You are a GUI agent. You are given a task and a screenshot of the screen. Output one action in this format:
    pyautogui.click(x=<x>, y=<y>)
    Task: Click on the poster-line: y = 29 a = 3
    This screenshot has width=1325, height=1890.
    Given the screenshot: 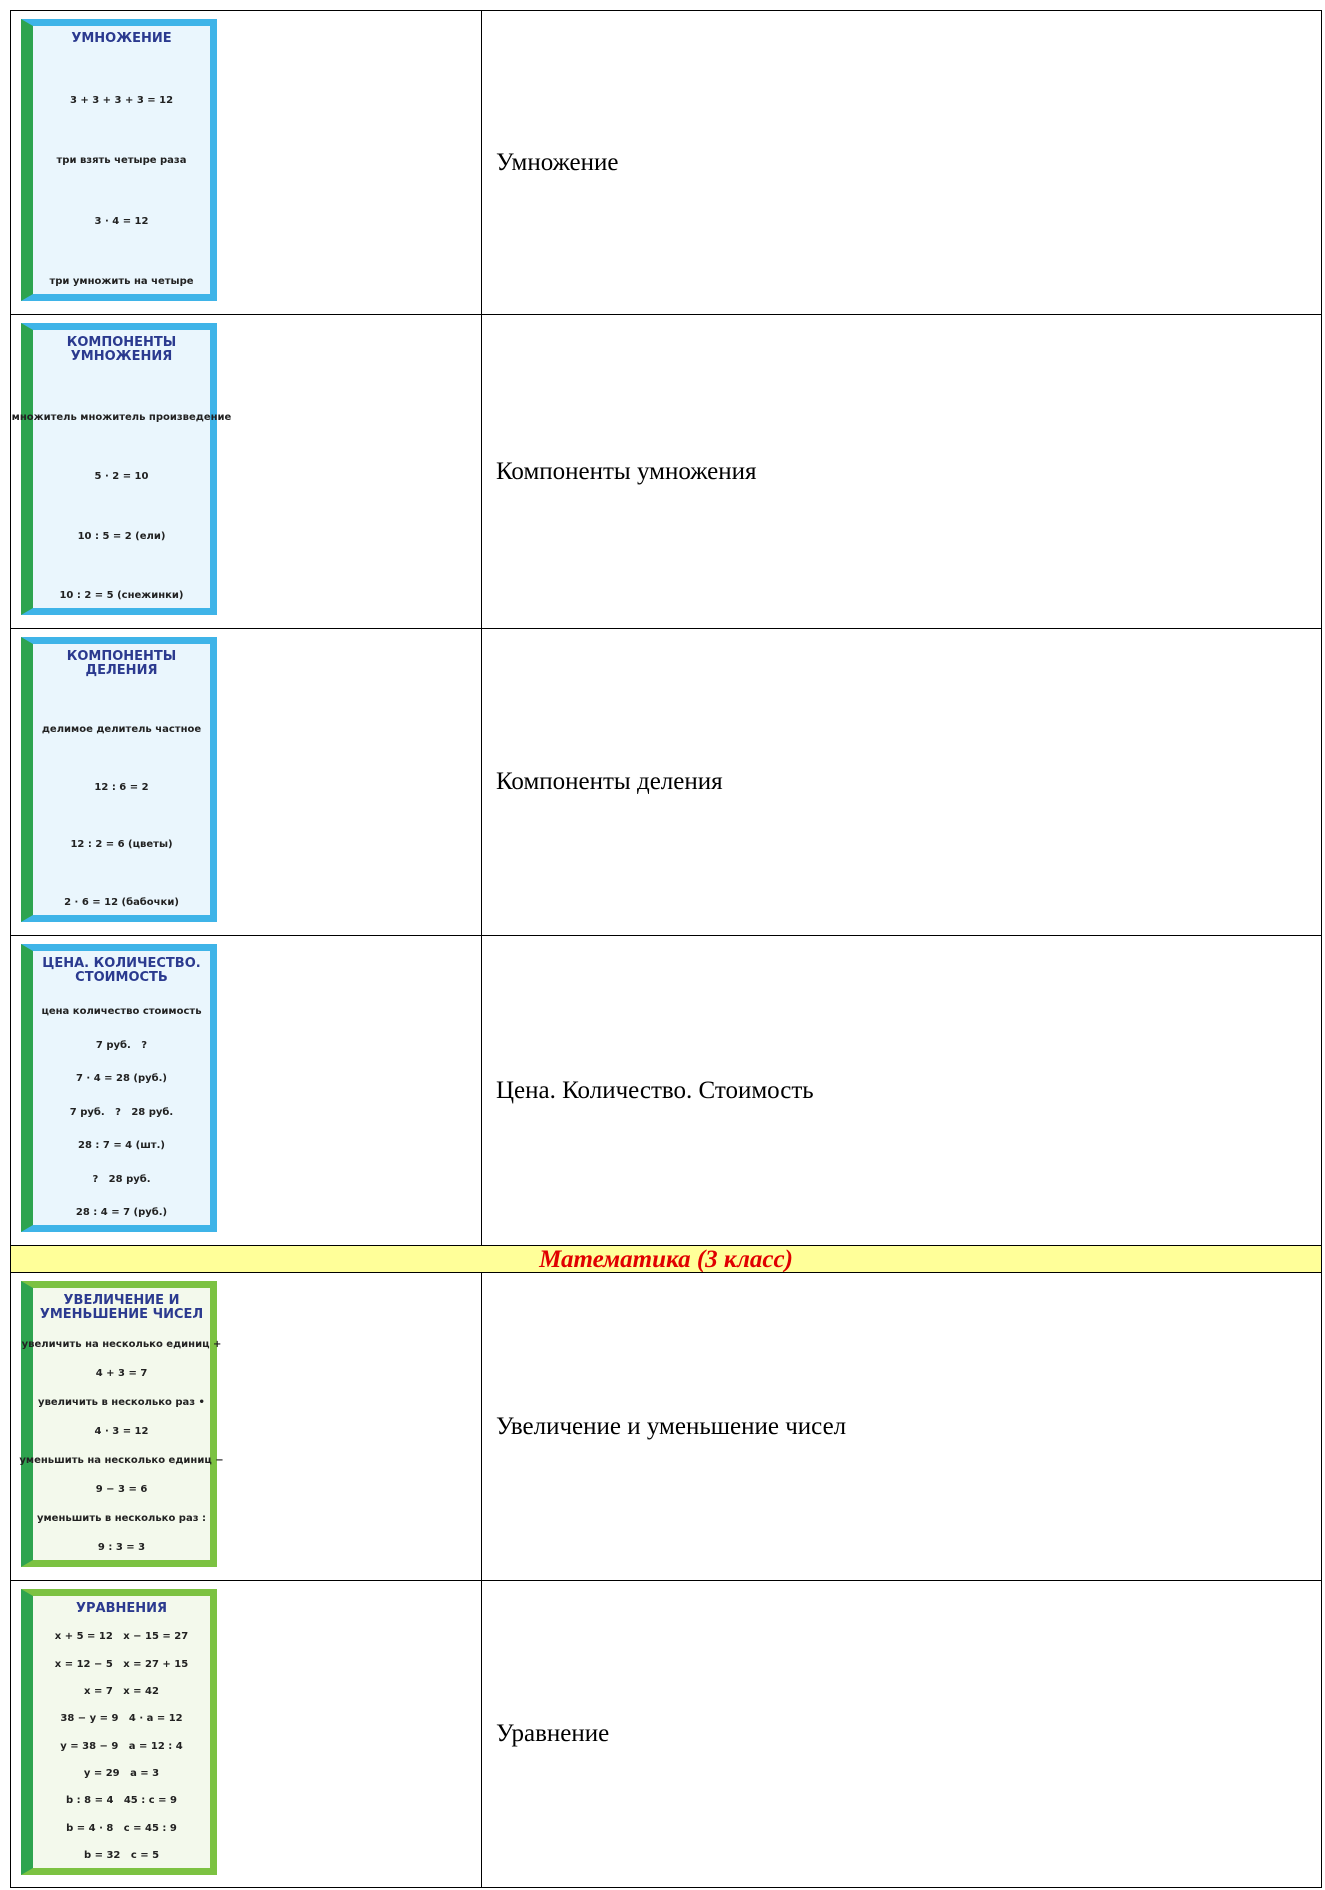 What is the action you would take?
    pyautogui.click(x=121, y=1773)
    